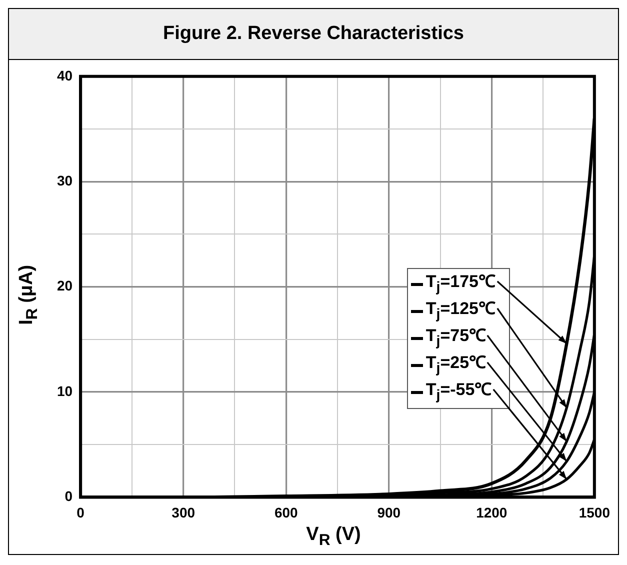 The width and height of the screenshot is (627, 565). What do you see at coordinates (389, 512) in the screenshot?
I see `x-tick-label: 900` at bounding box center [389, 512].